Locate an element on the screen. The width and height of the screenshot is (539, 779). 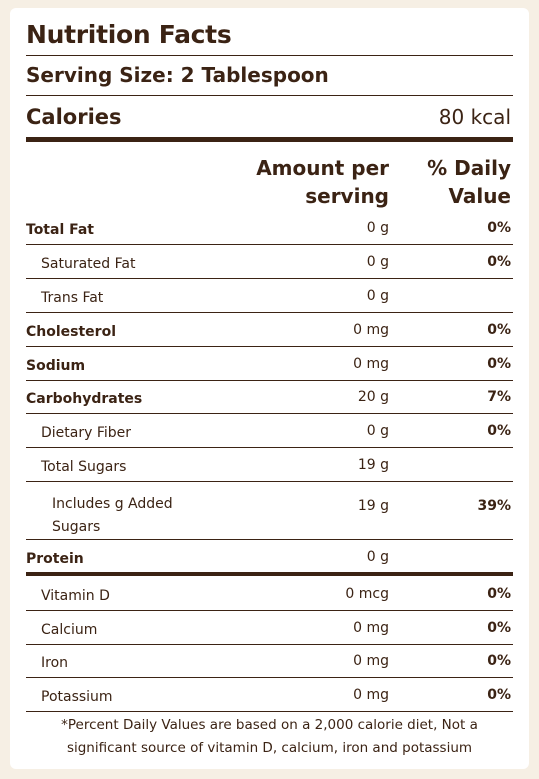
vitamin-row-iron: Iron 0 mg 0% is located at coordinates (269, 661).